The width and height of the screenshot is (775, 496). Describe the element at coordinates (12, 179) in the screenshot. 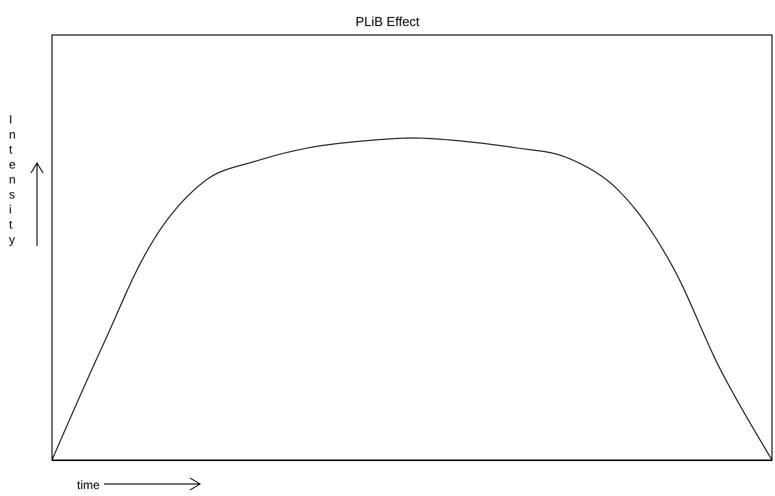

I see `text: Intensity` at that location.